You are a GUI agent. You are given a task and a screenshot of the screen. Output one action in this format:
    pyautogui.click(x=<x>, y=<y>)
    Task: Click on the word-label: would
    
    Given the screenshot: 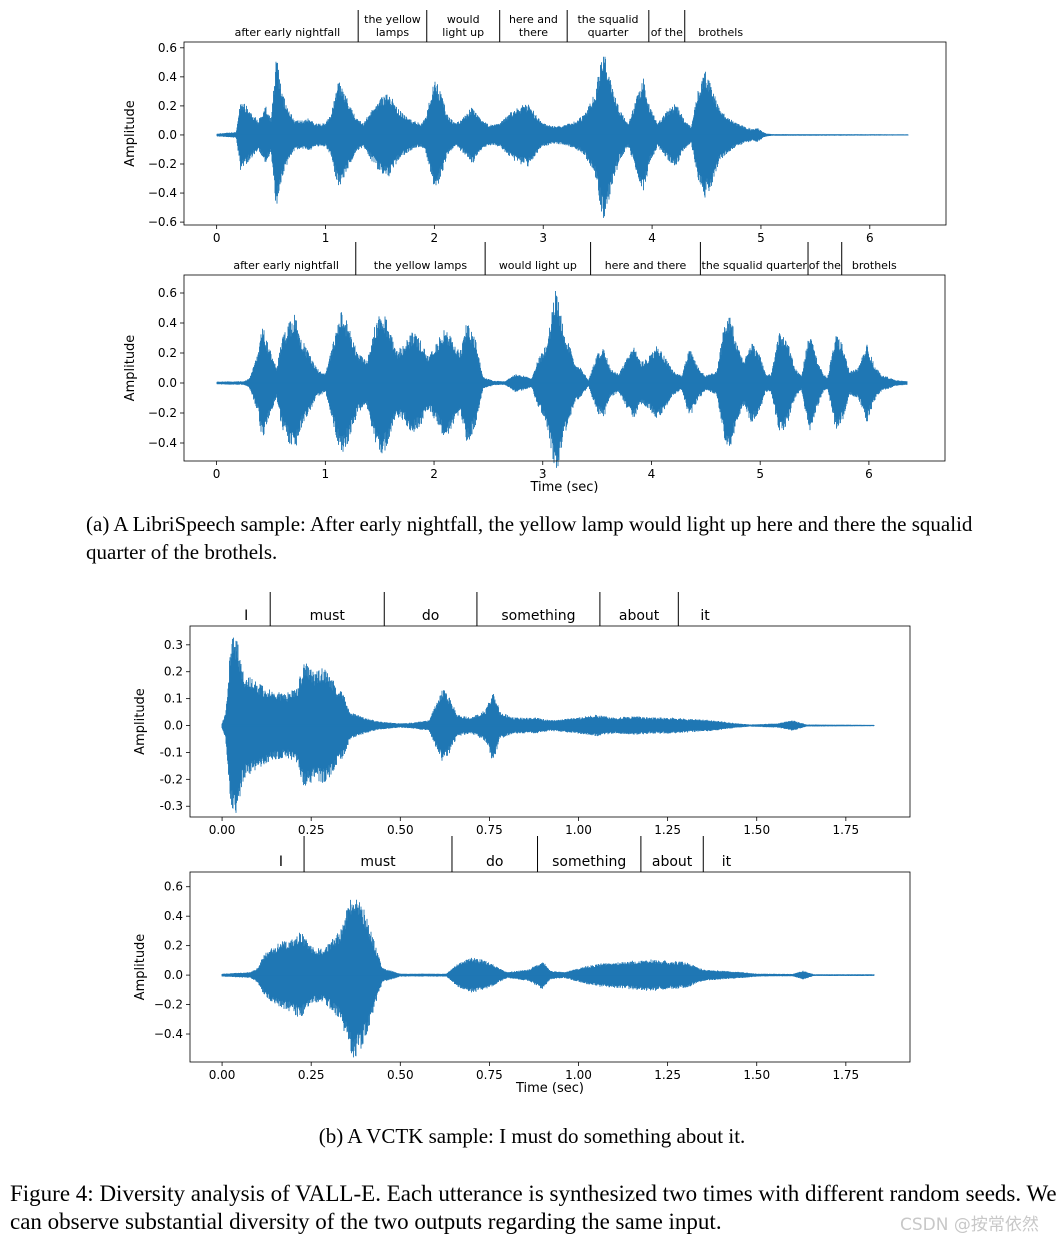 What is the action you would take?
    pyautogui.click(x=463, y=19)
    